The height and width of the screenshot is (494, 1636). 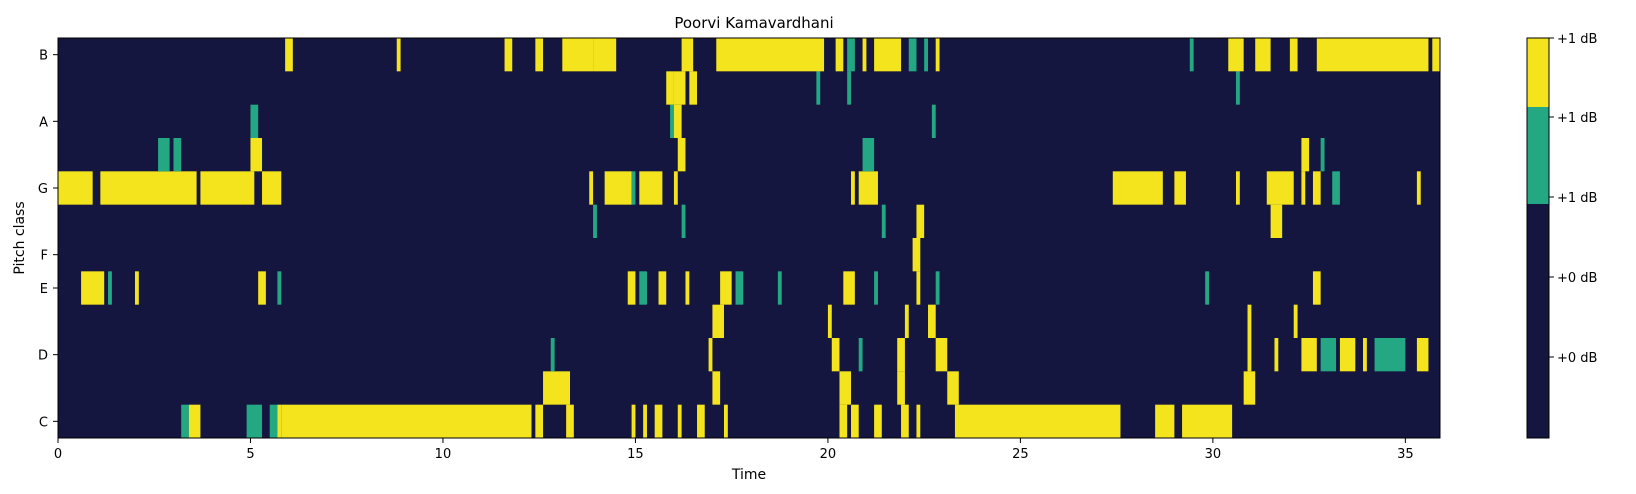 What do you see at coordinates (734, 450) in the screenshot?
I see `x-axis-ticks: 0 5 10 15 20 25 30 35` at bounding box center [734, 450].